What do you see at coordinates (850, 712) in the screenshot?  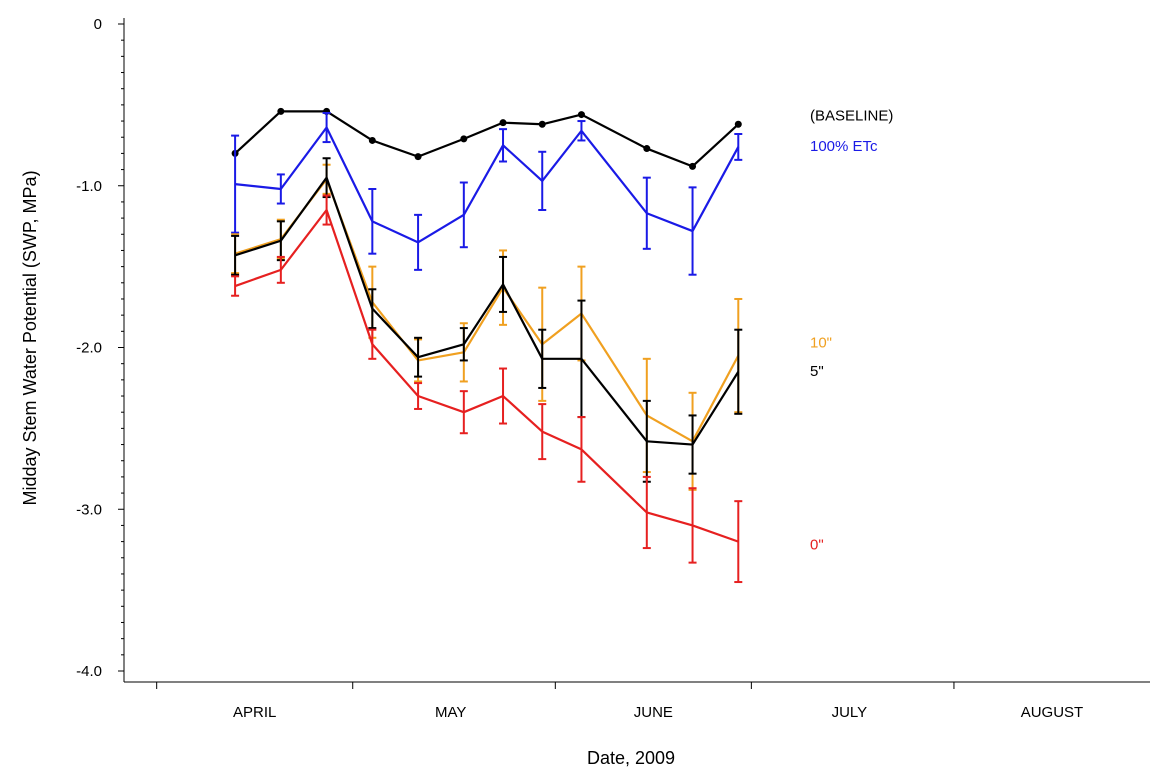 I see `x-tick-label: JULY` at bounding box center [850, 712].